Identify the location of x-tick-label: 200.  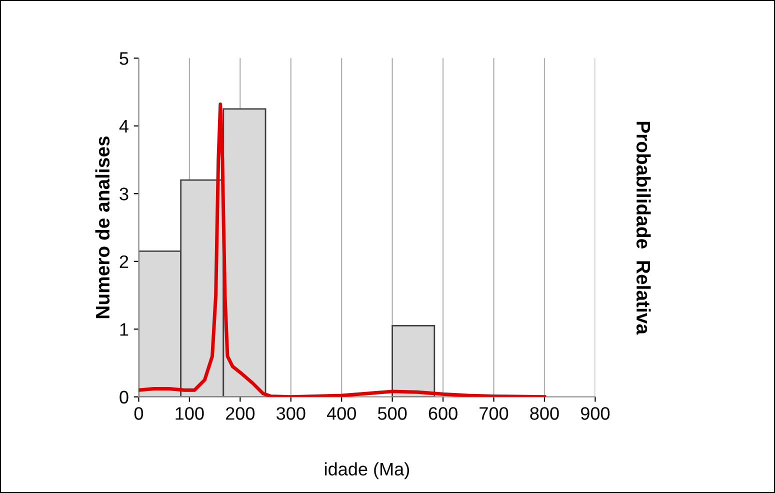
(240, 413).